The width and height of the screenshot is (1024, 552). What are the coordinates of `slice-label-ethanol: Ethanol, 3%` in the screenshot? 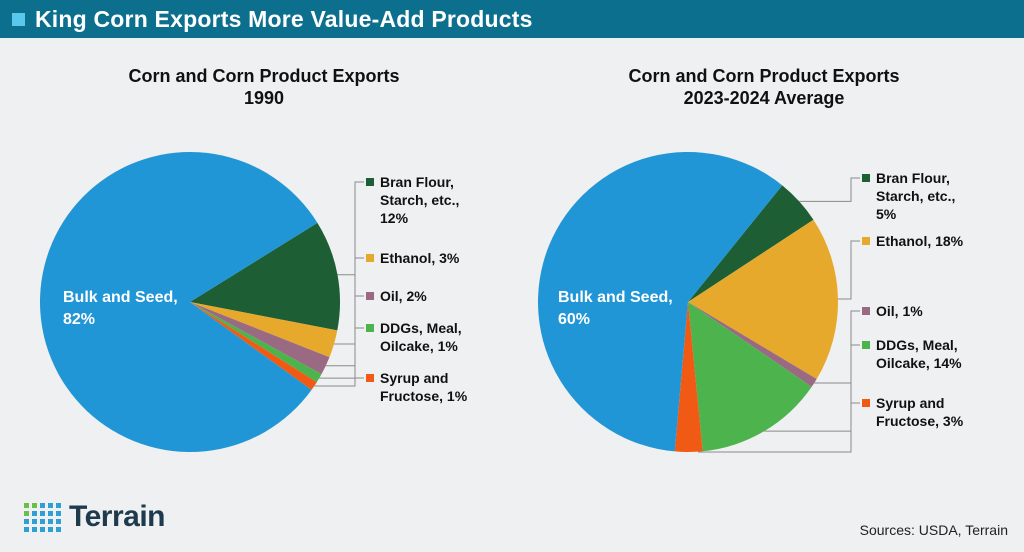 It's located at (420, 258).